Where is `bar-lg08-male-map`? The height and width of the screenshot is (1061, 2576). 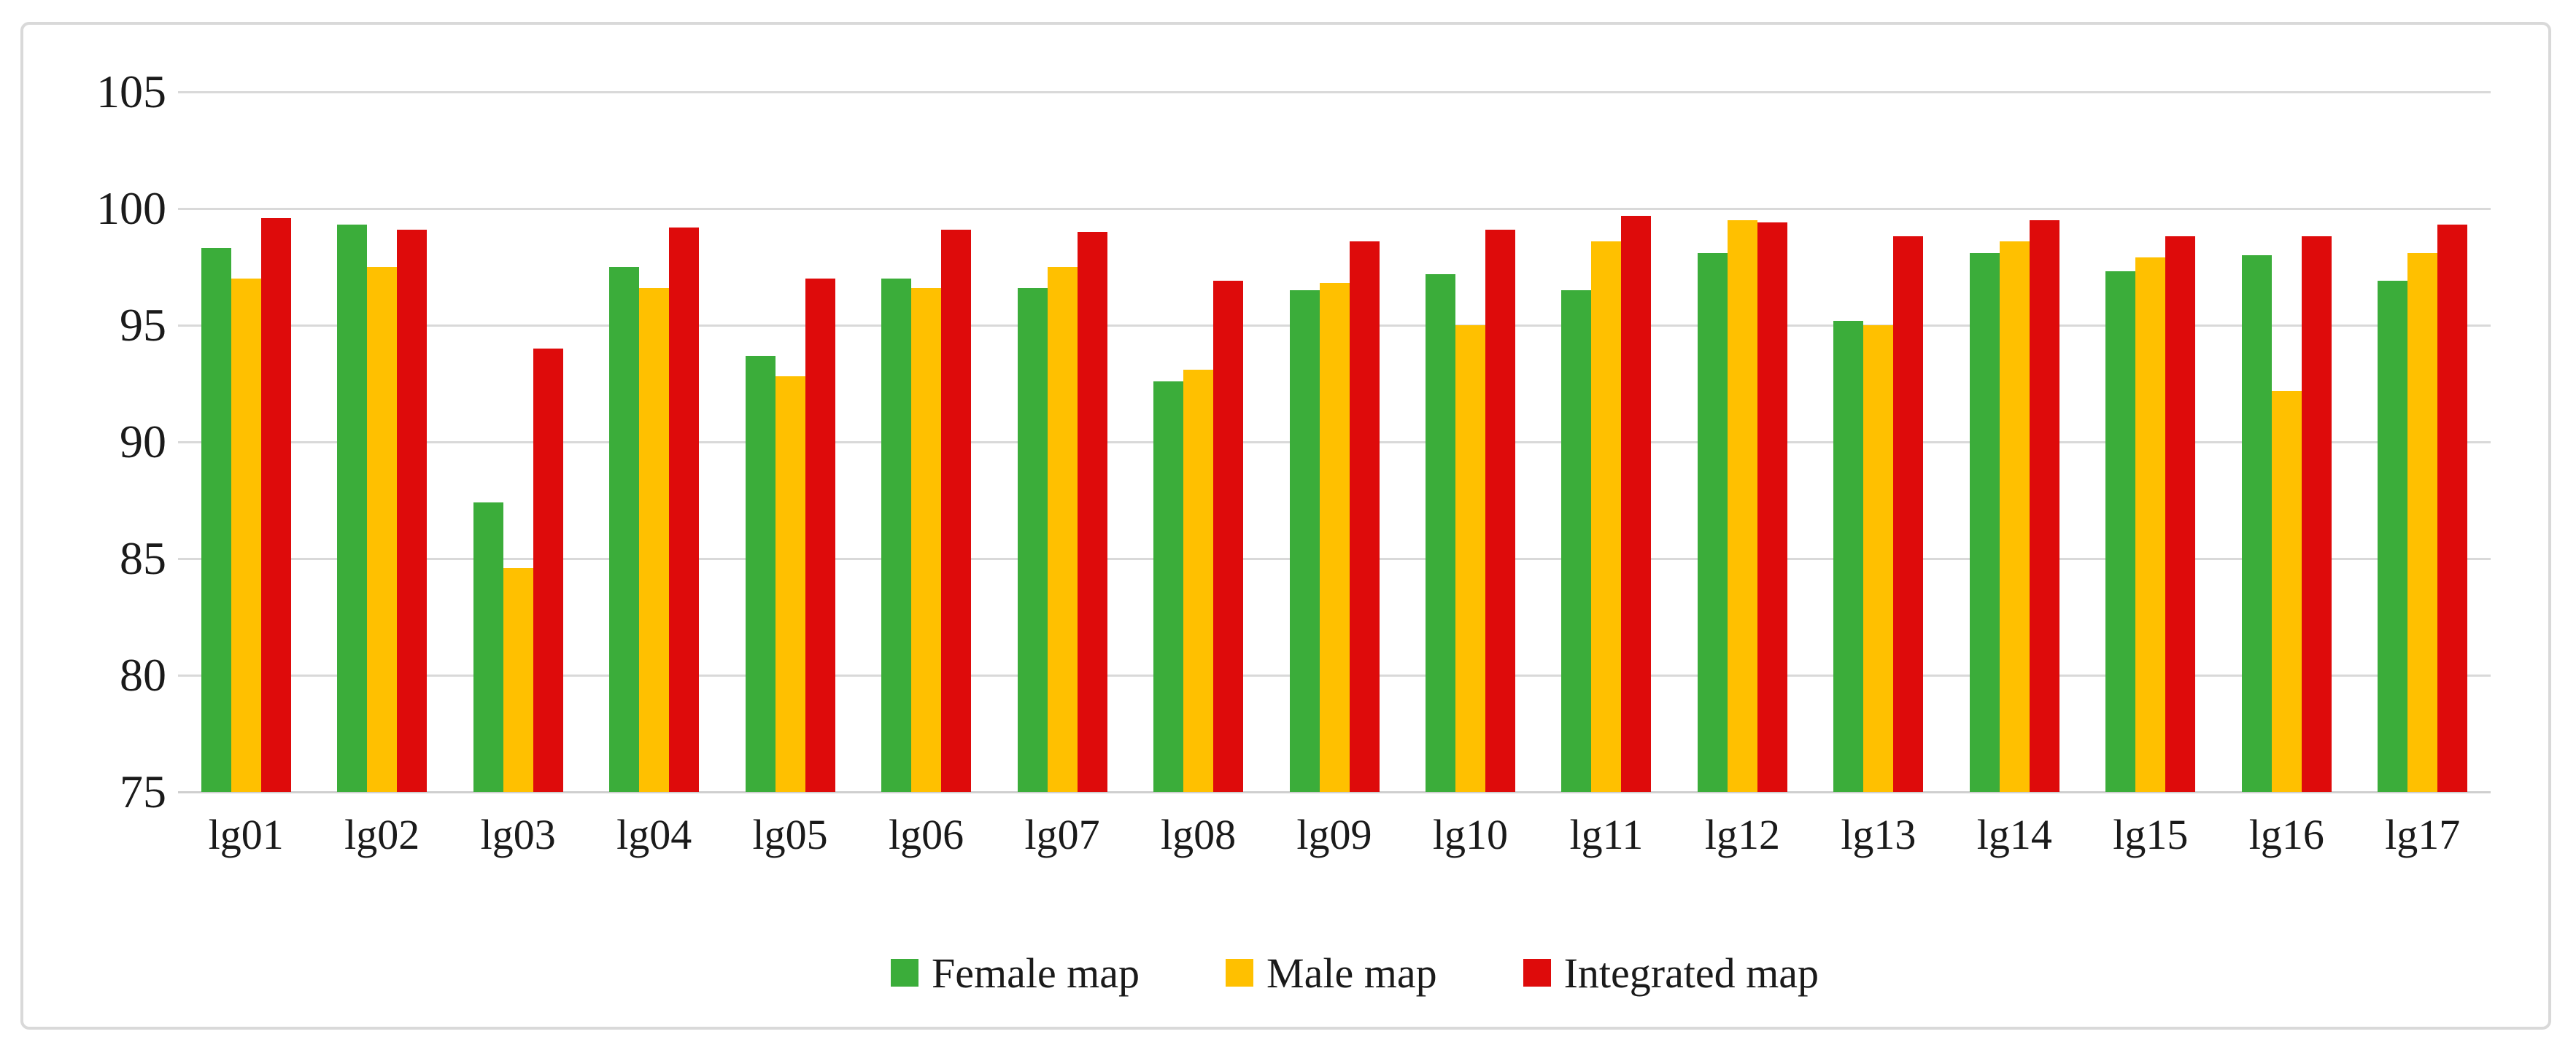 bar-lg08-male-map is located at coordinates (1198, 580).